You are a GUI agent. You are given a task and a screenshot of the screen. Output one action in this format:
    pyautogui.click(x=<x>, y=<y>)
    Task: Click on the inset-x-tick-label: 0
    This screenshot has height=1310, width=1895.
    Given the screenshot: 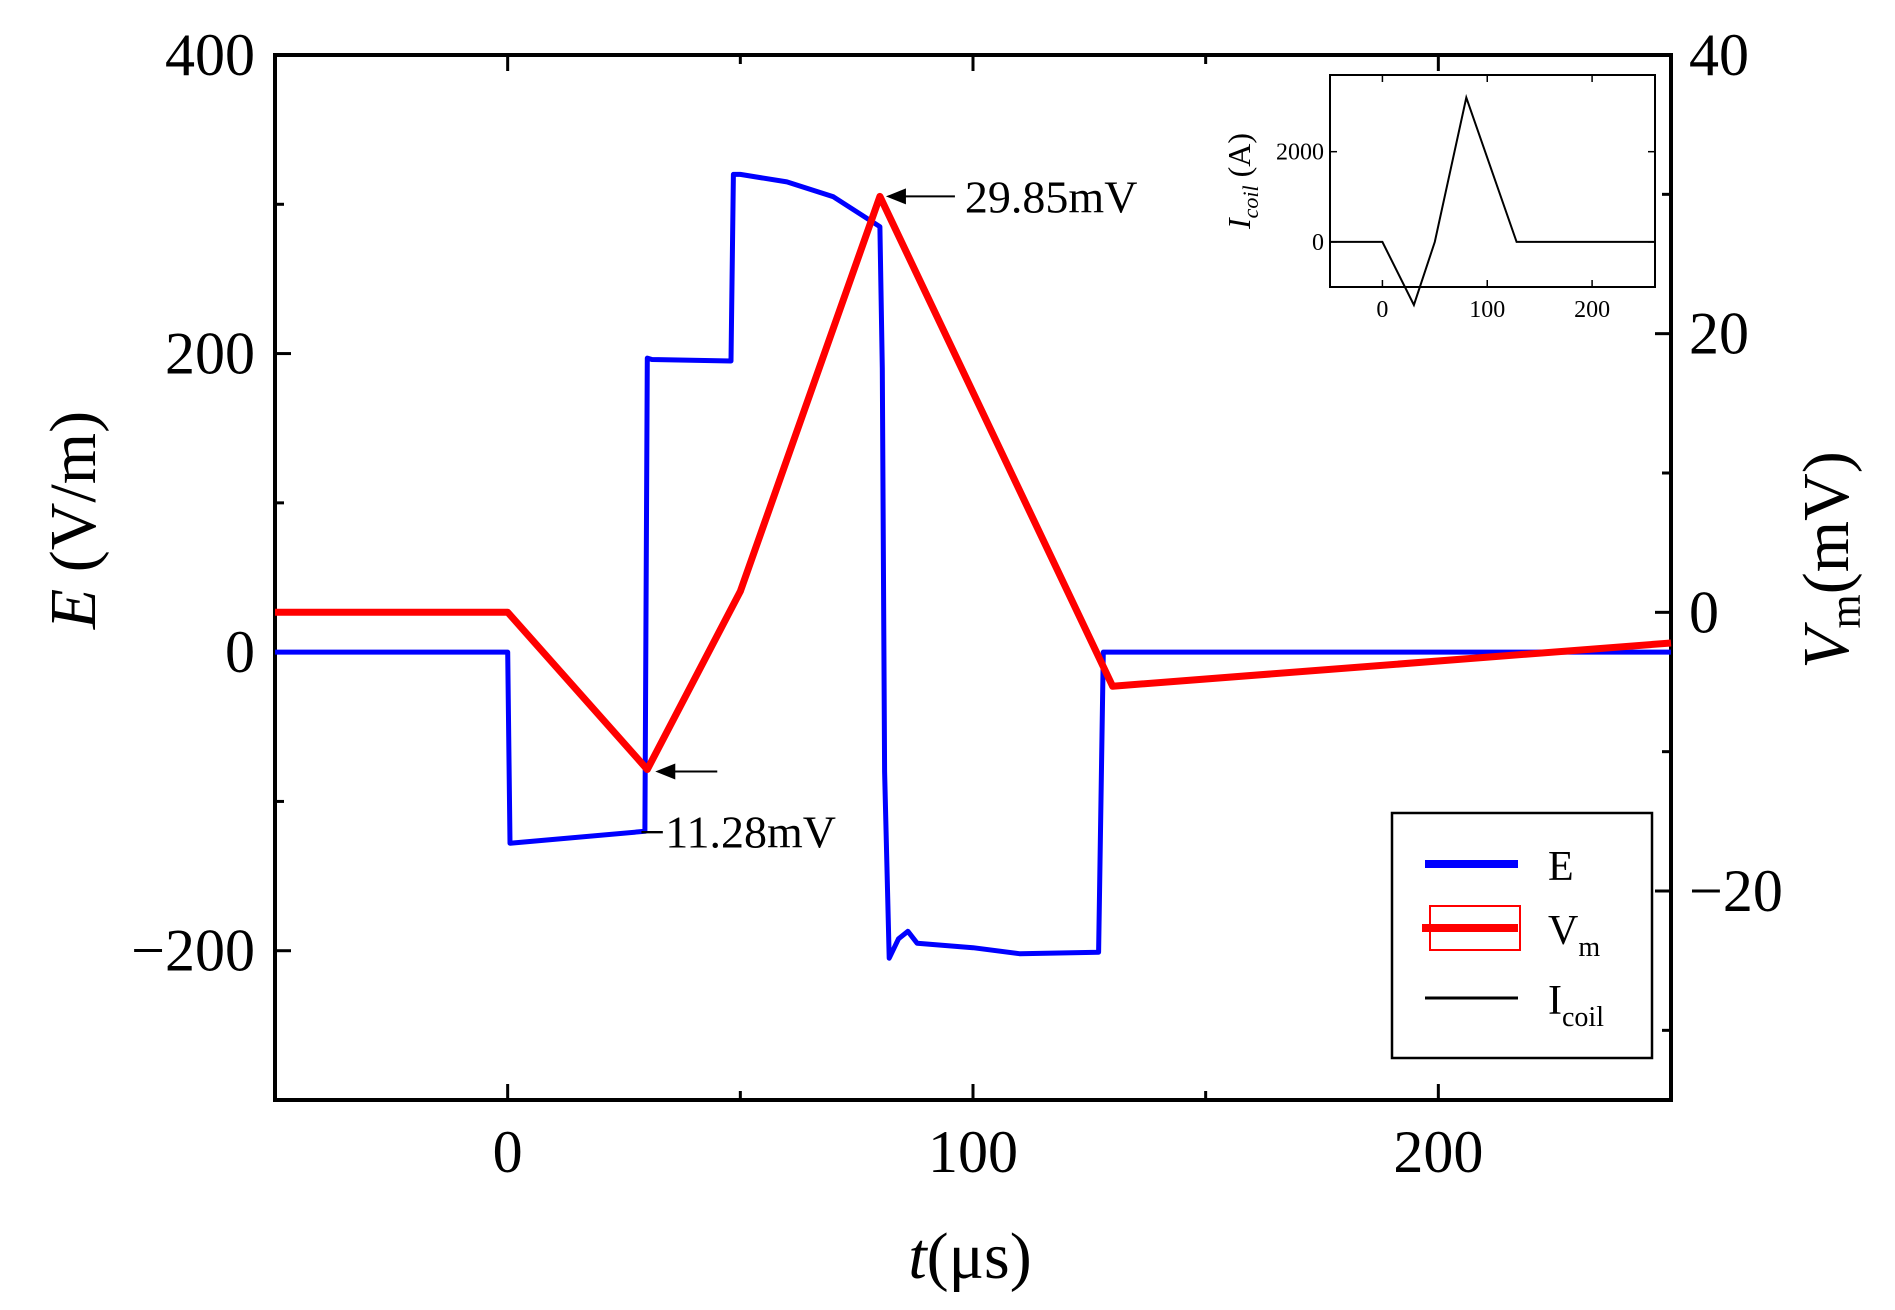 What is the action you would take?
    pyautogui.click(x=1382, y=310)
    